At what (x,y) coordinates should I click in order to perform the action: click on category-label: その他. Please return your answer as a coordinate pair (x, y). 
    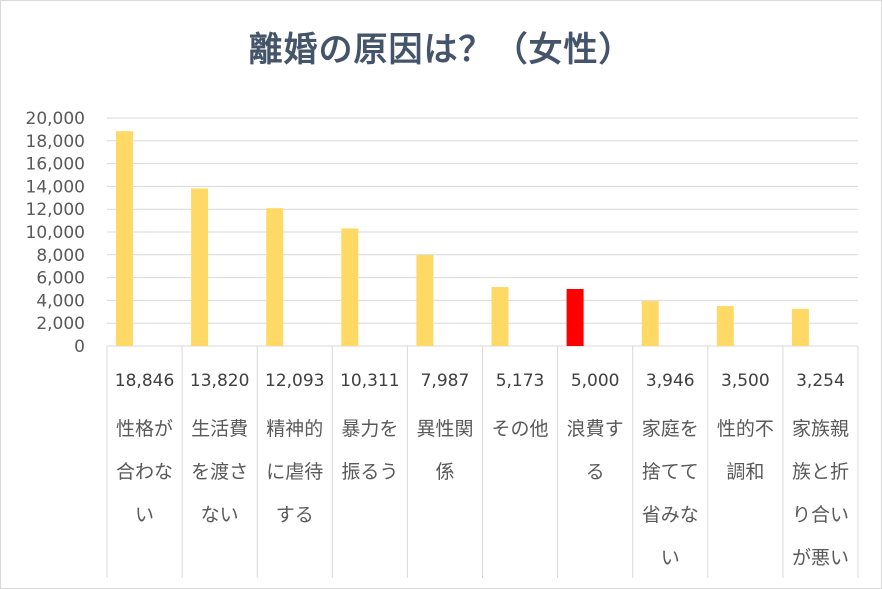
    Looking at the image, I should click on (520, 429).